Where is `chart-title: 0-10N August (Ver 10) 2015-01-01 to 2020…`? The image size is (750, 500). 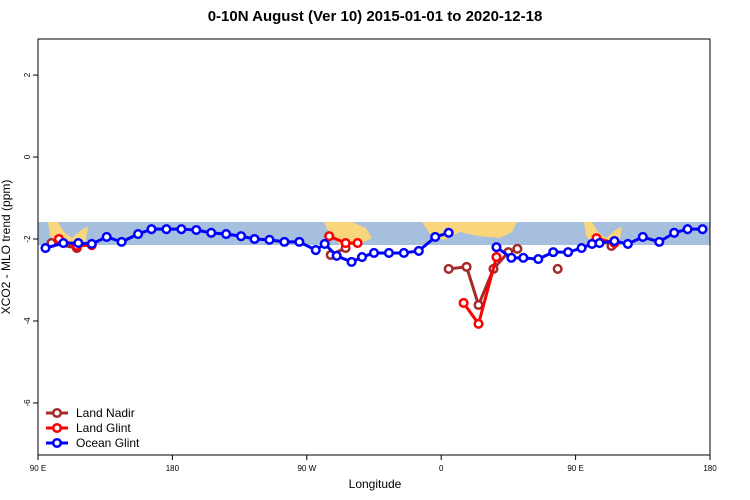
chart-title: 0-10N August (Ver 10) 2015-01-01 to 2020… is located at coordinates (375, 16).